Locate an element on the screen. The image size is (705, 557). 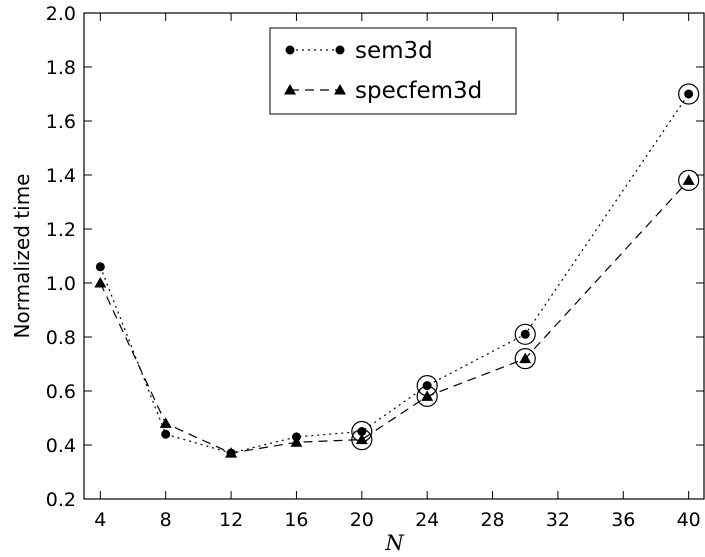
x-tick-label: 32 is located at coordinates (558, 520).